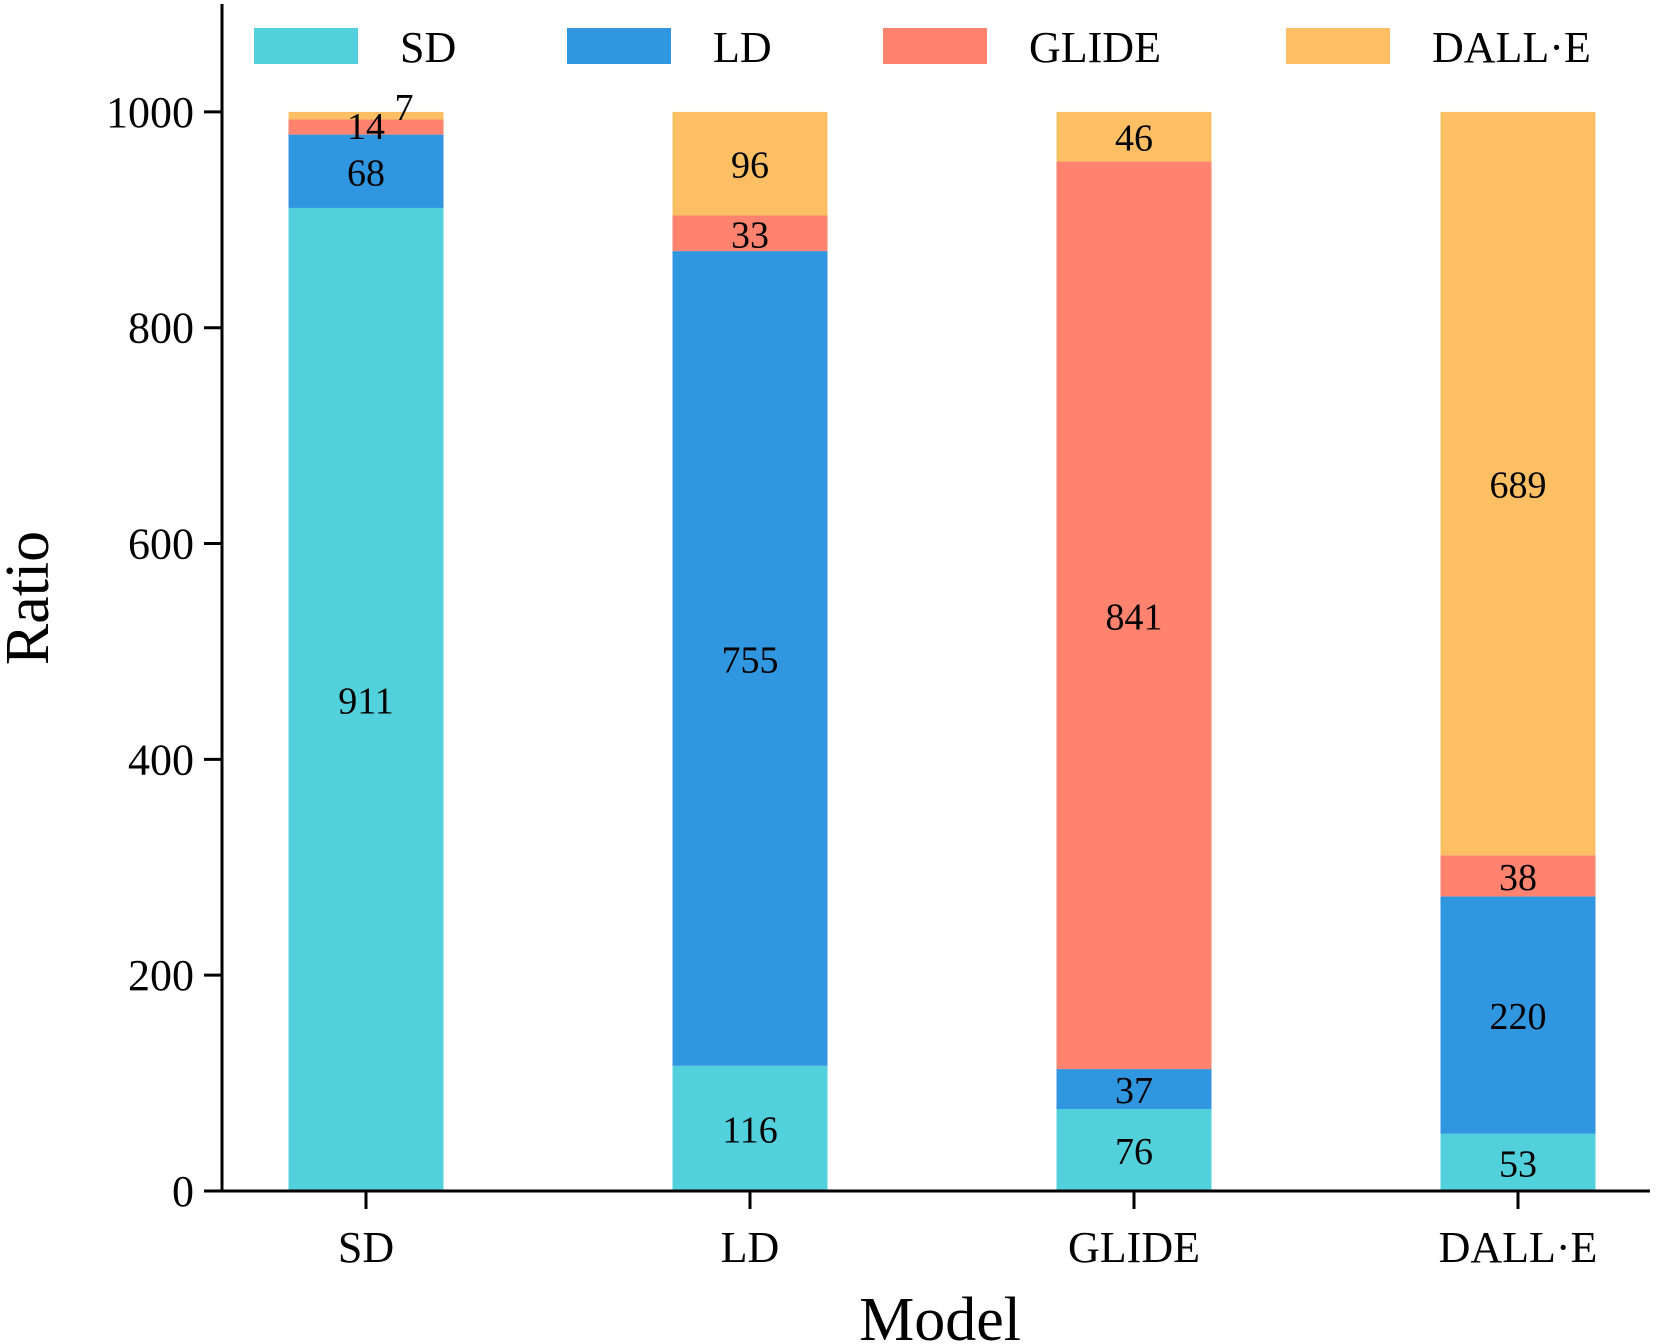 The height and width of the screenshot is (1344, 1661). I want to click on bar-sd-sd, so click(366, 699).